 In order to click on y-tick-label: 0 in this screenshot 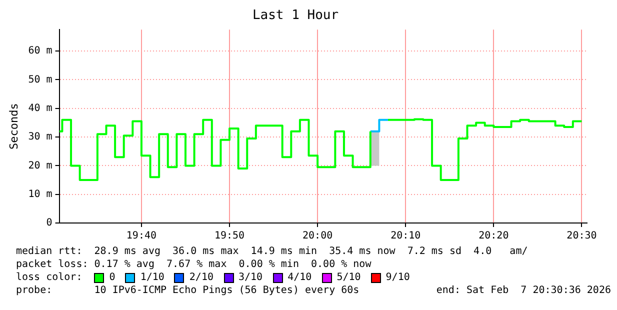, I will do `click(49, 223)`.